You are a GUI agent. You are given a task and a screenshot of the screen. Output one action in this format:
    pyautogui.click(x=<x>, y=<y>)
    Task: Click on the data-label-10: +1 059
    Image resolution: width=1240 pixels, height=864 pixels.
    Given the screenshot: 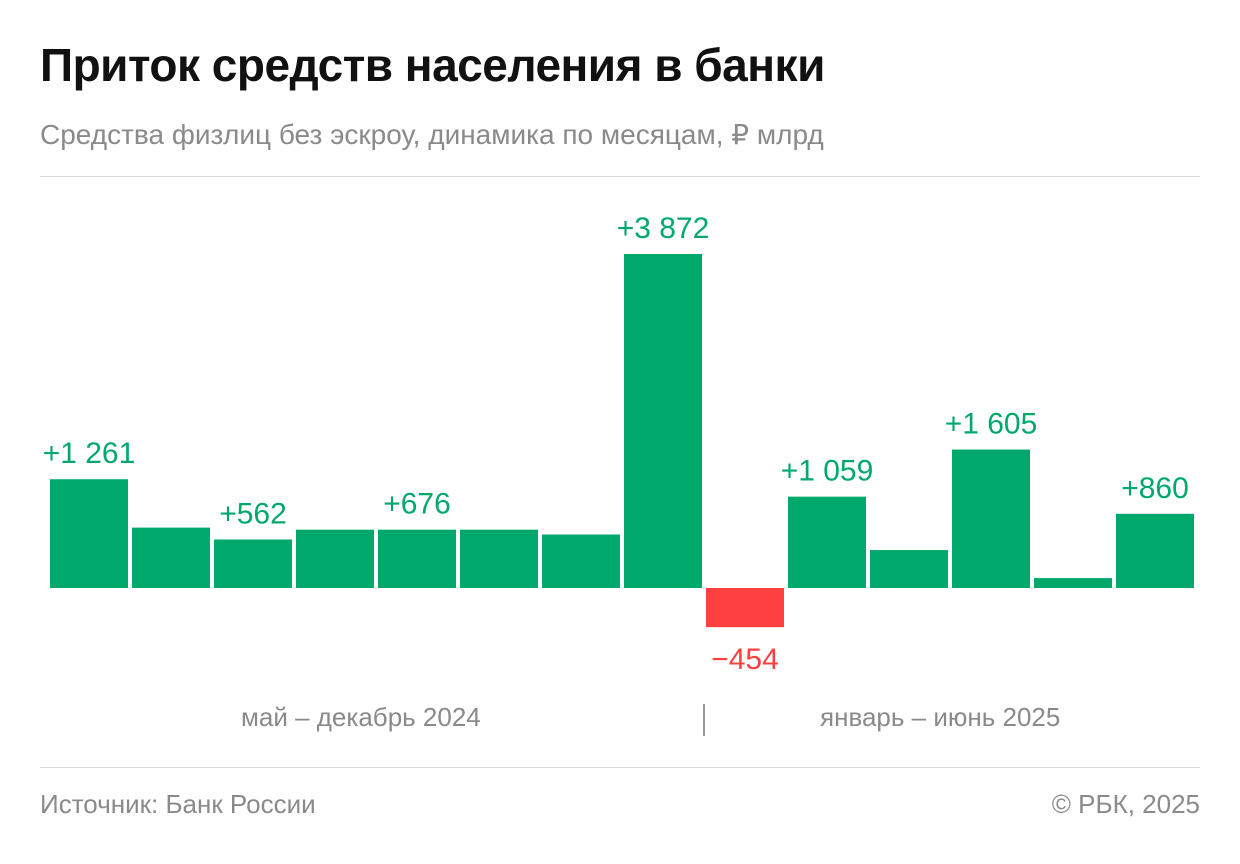 What is the action you would take?
    pyautogui.click(x=827, y=471)
    